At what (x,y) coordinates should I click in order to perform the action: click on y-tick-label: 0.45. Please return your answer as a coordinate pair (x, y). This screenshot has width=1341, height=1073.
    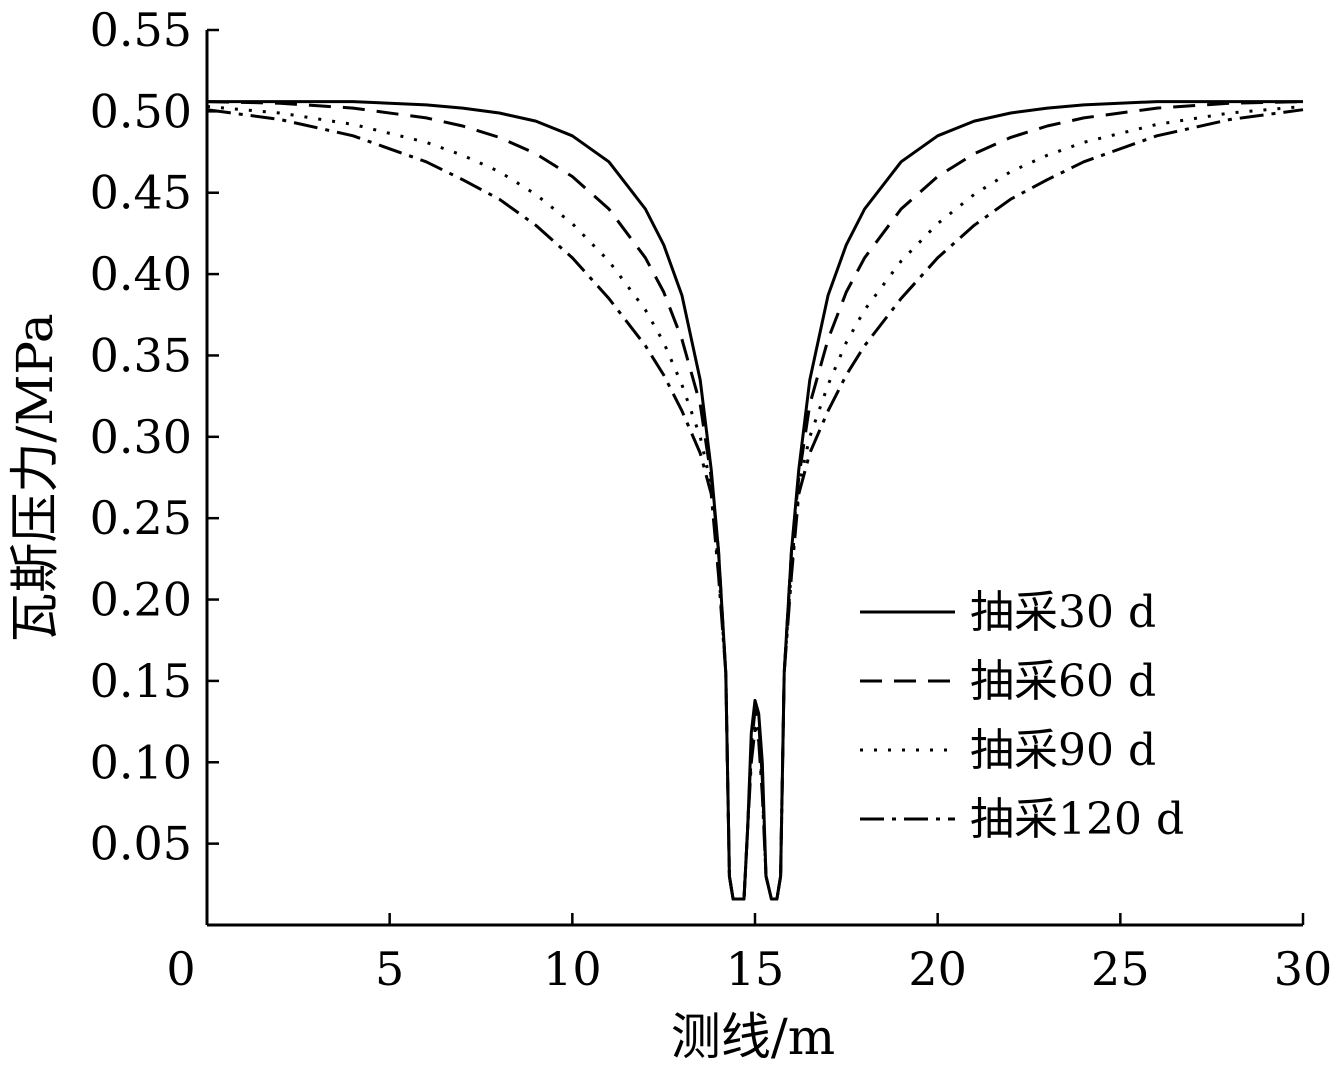
    Looking at the image, I should click on (141, 193).